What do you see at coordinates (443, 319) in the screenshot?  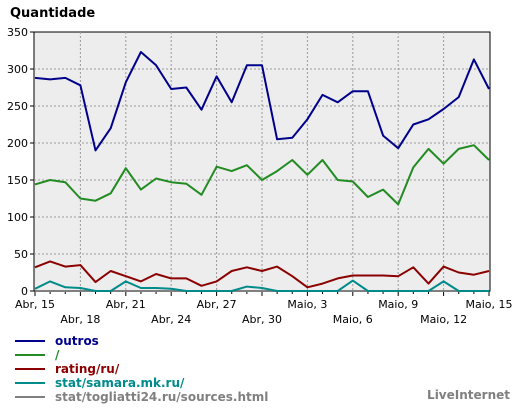 I see `x-tick-label-row2-4: Maio, 12` at bounding box center [443, 319].